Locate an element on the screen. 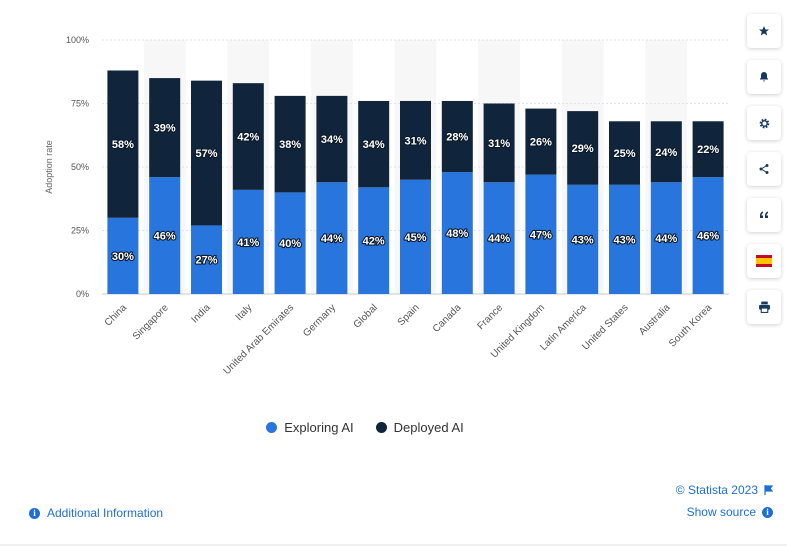  y-tick-label: 100% is located at coordinates (77, 40).